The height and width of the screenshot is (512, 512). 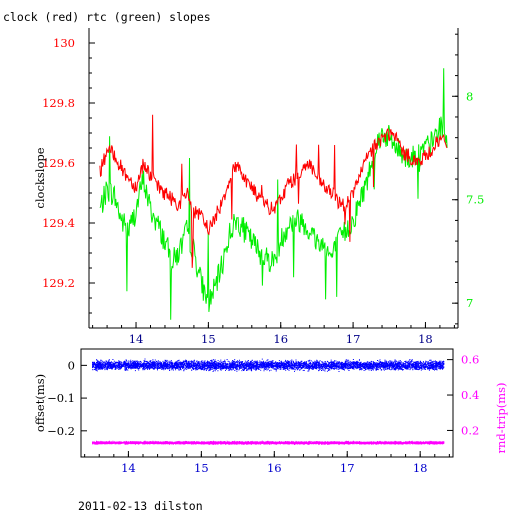 I want to click on top-y2-tick-label: 7, so click(x=469, y=303).